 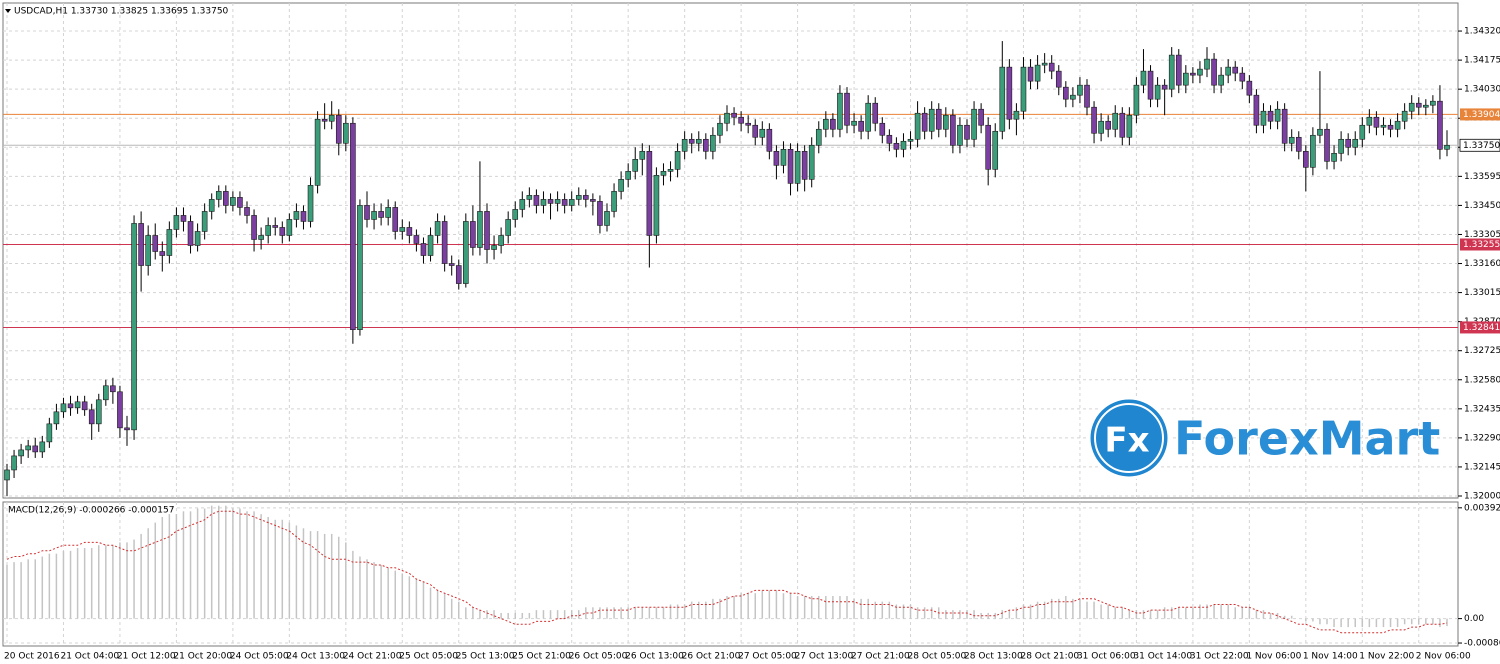 I want to click on x-tick-label: 26 Oct 05:00, so click(x=598, y=657).